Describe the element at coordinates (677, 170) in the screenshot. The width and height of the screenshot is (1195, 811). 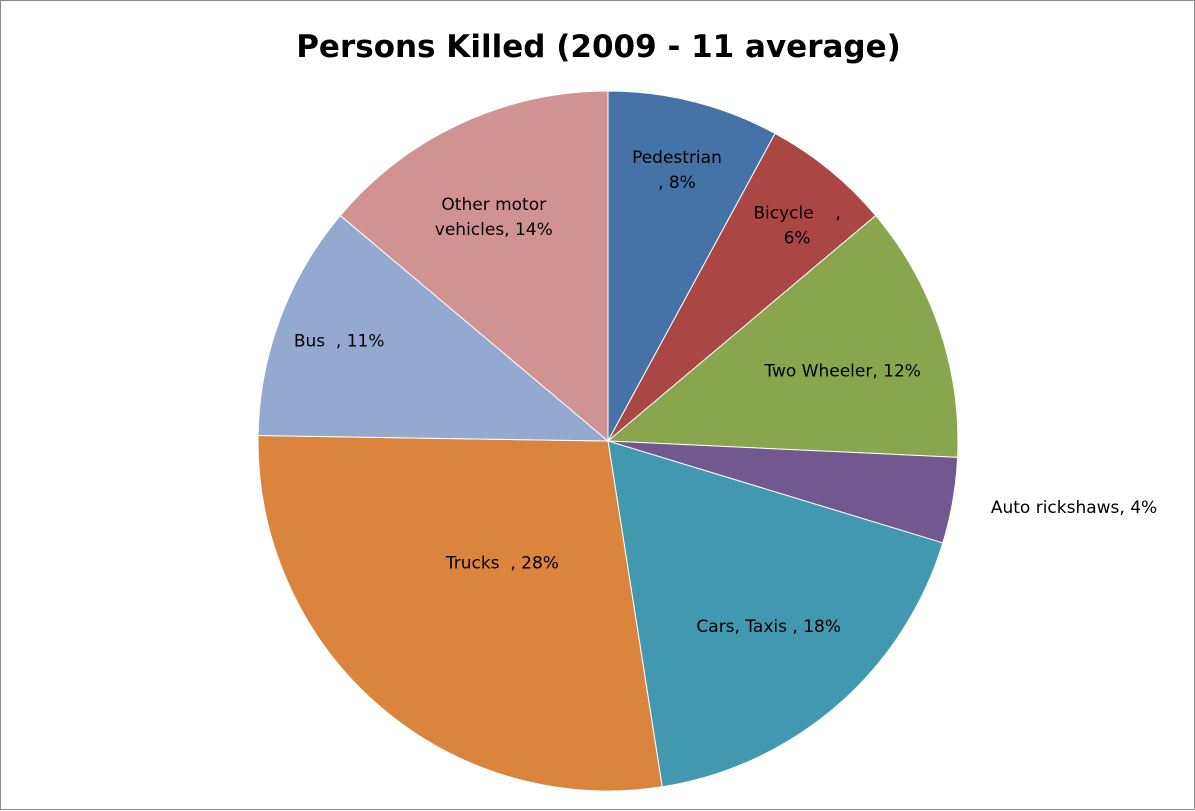
I see `slice-label-pedestrian: Pedestrian, 8%` at that location.